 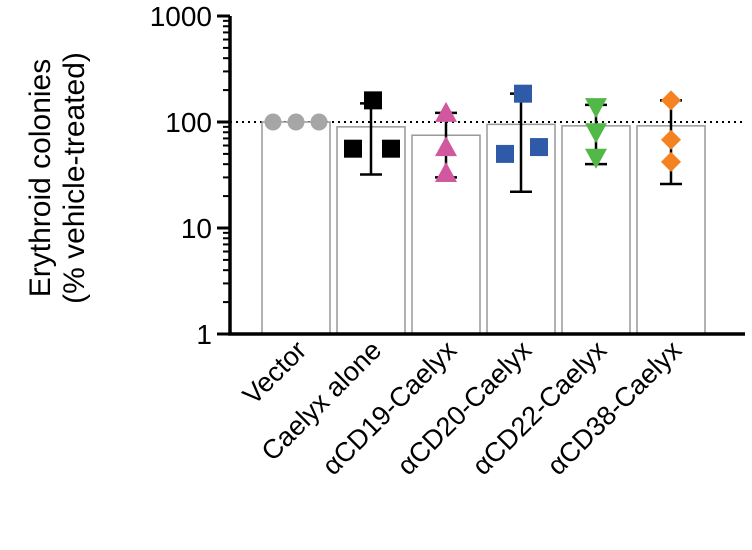 What do you see at coordinates (40, 178) in the screenshot?
I see `y-axis-label-line1: Erythroid colonies` at bounding box center [40, 178].